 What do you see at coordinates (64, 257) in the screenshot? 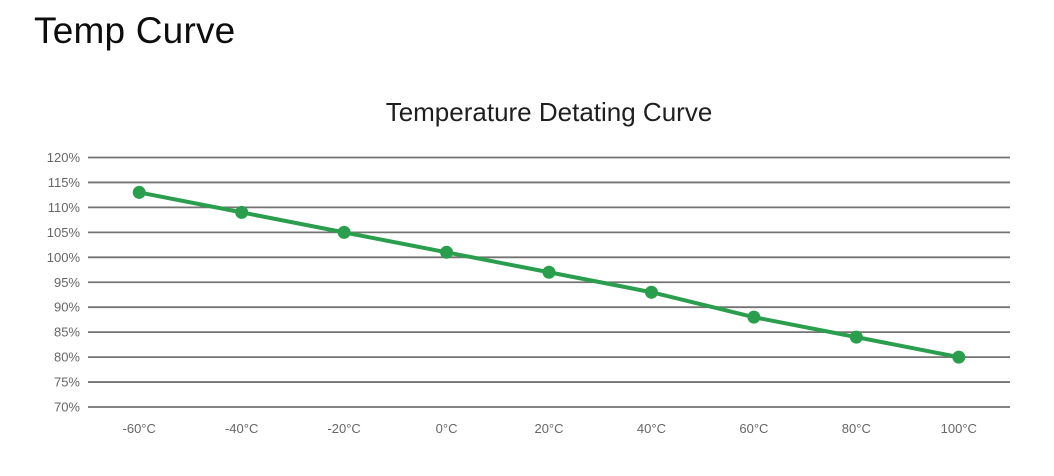
I see `y-tick-label: 100%` at bounding box center [64, 257].